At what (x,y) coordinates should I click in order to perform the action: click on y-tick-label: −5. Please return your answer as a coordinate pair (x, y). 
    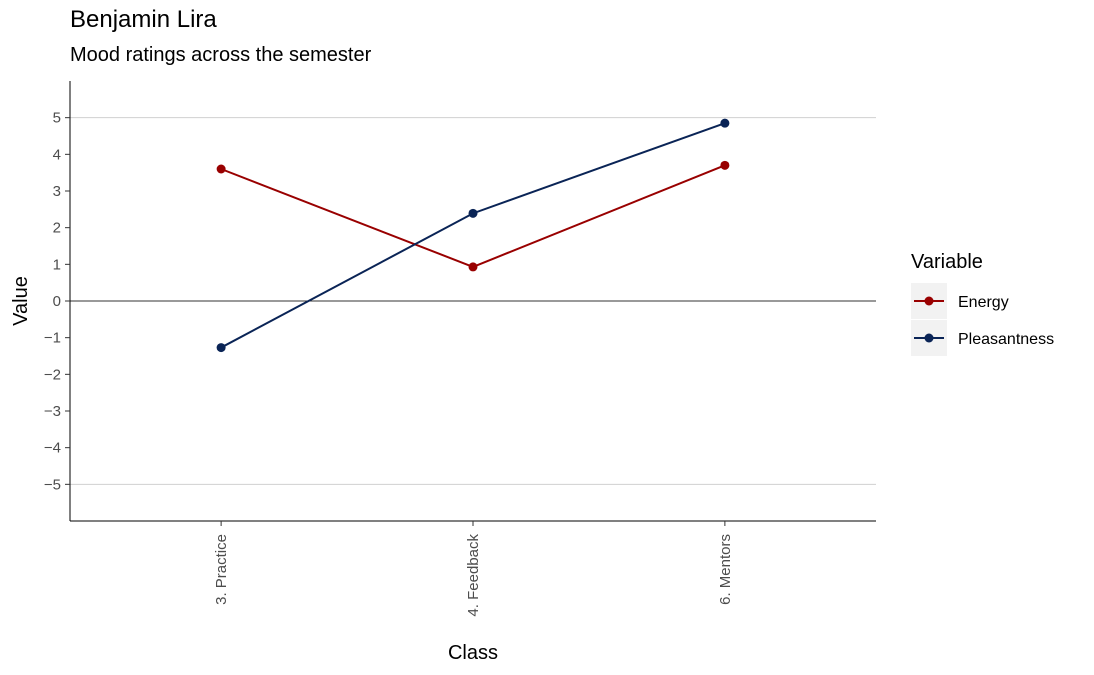
    Looking at the image, I should click on (52, 484).